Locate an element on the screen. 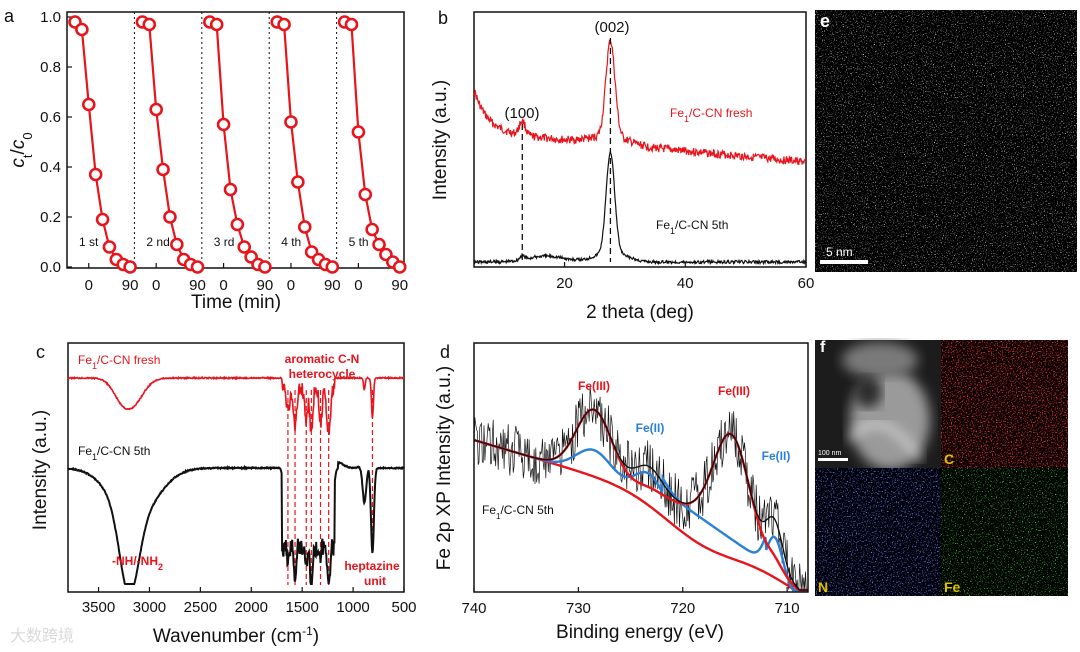 The image size is (1080, 652). panel-a-ytick-label: 0.8 is located at coordinates (50, 67).